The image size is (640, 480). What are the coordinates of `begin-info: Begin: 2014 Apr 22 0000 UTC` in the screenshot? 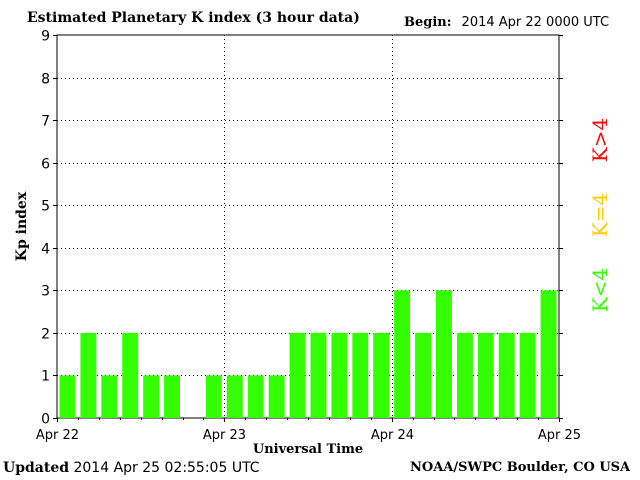 It's located at (506, 22).